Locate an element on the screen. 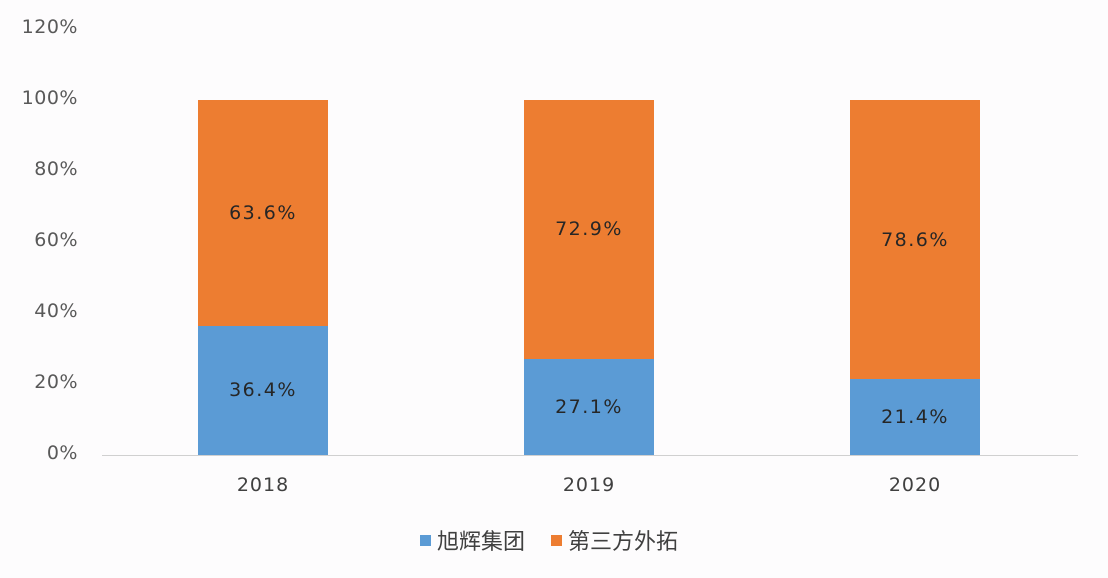  legend-label-third-party: 第三方外拓 is located at coordinates (623, 542).